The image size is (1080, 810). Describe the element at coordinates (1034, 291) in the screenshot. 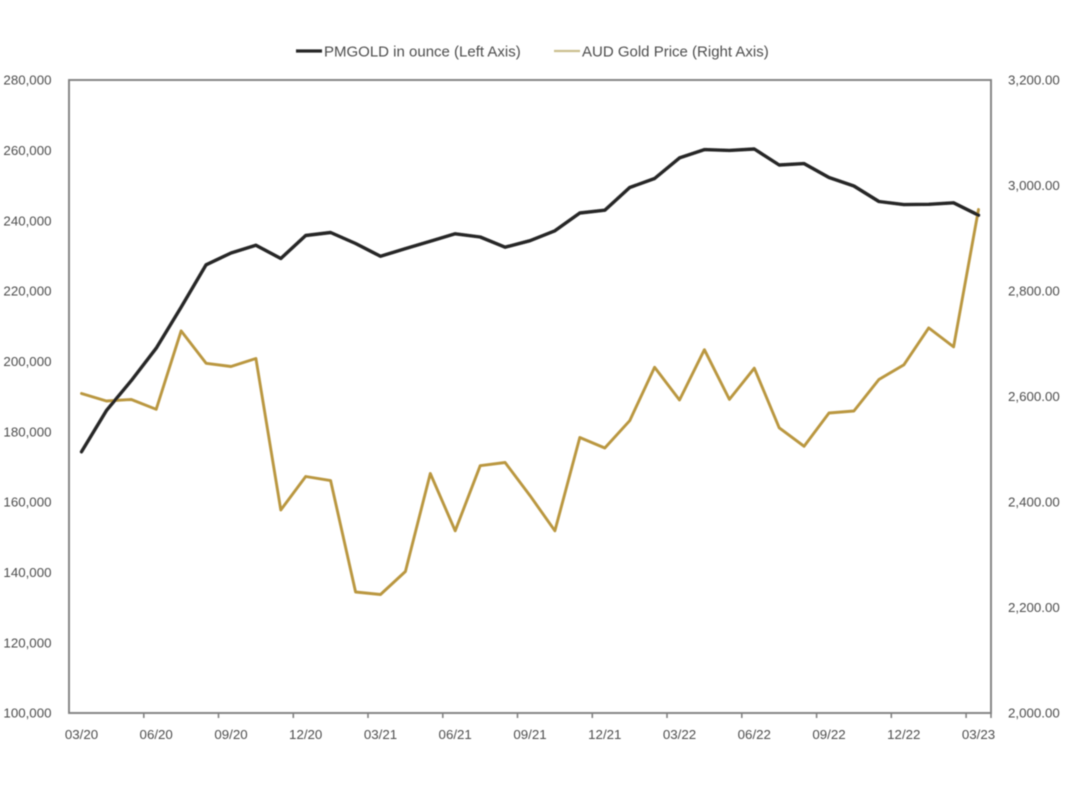

I see `svg-text: 2,800.00` at that location.